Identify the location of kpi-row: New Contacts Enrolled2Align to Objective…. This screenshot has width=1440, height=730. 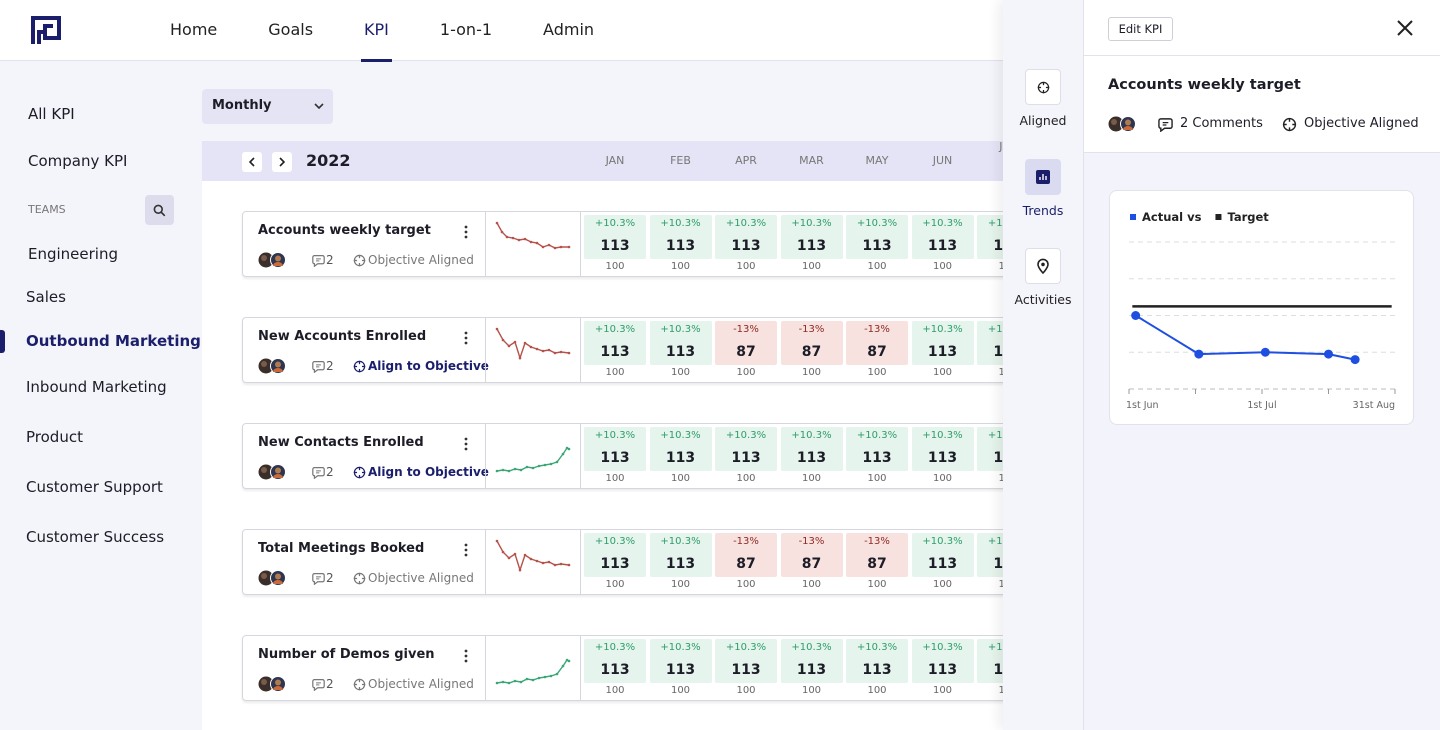
(652, 456).